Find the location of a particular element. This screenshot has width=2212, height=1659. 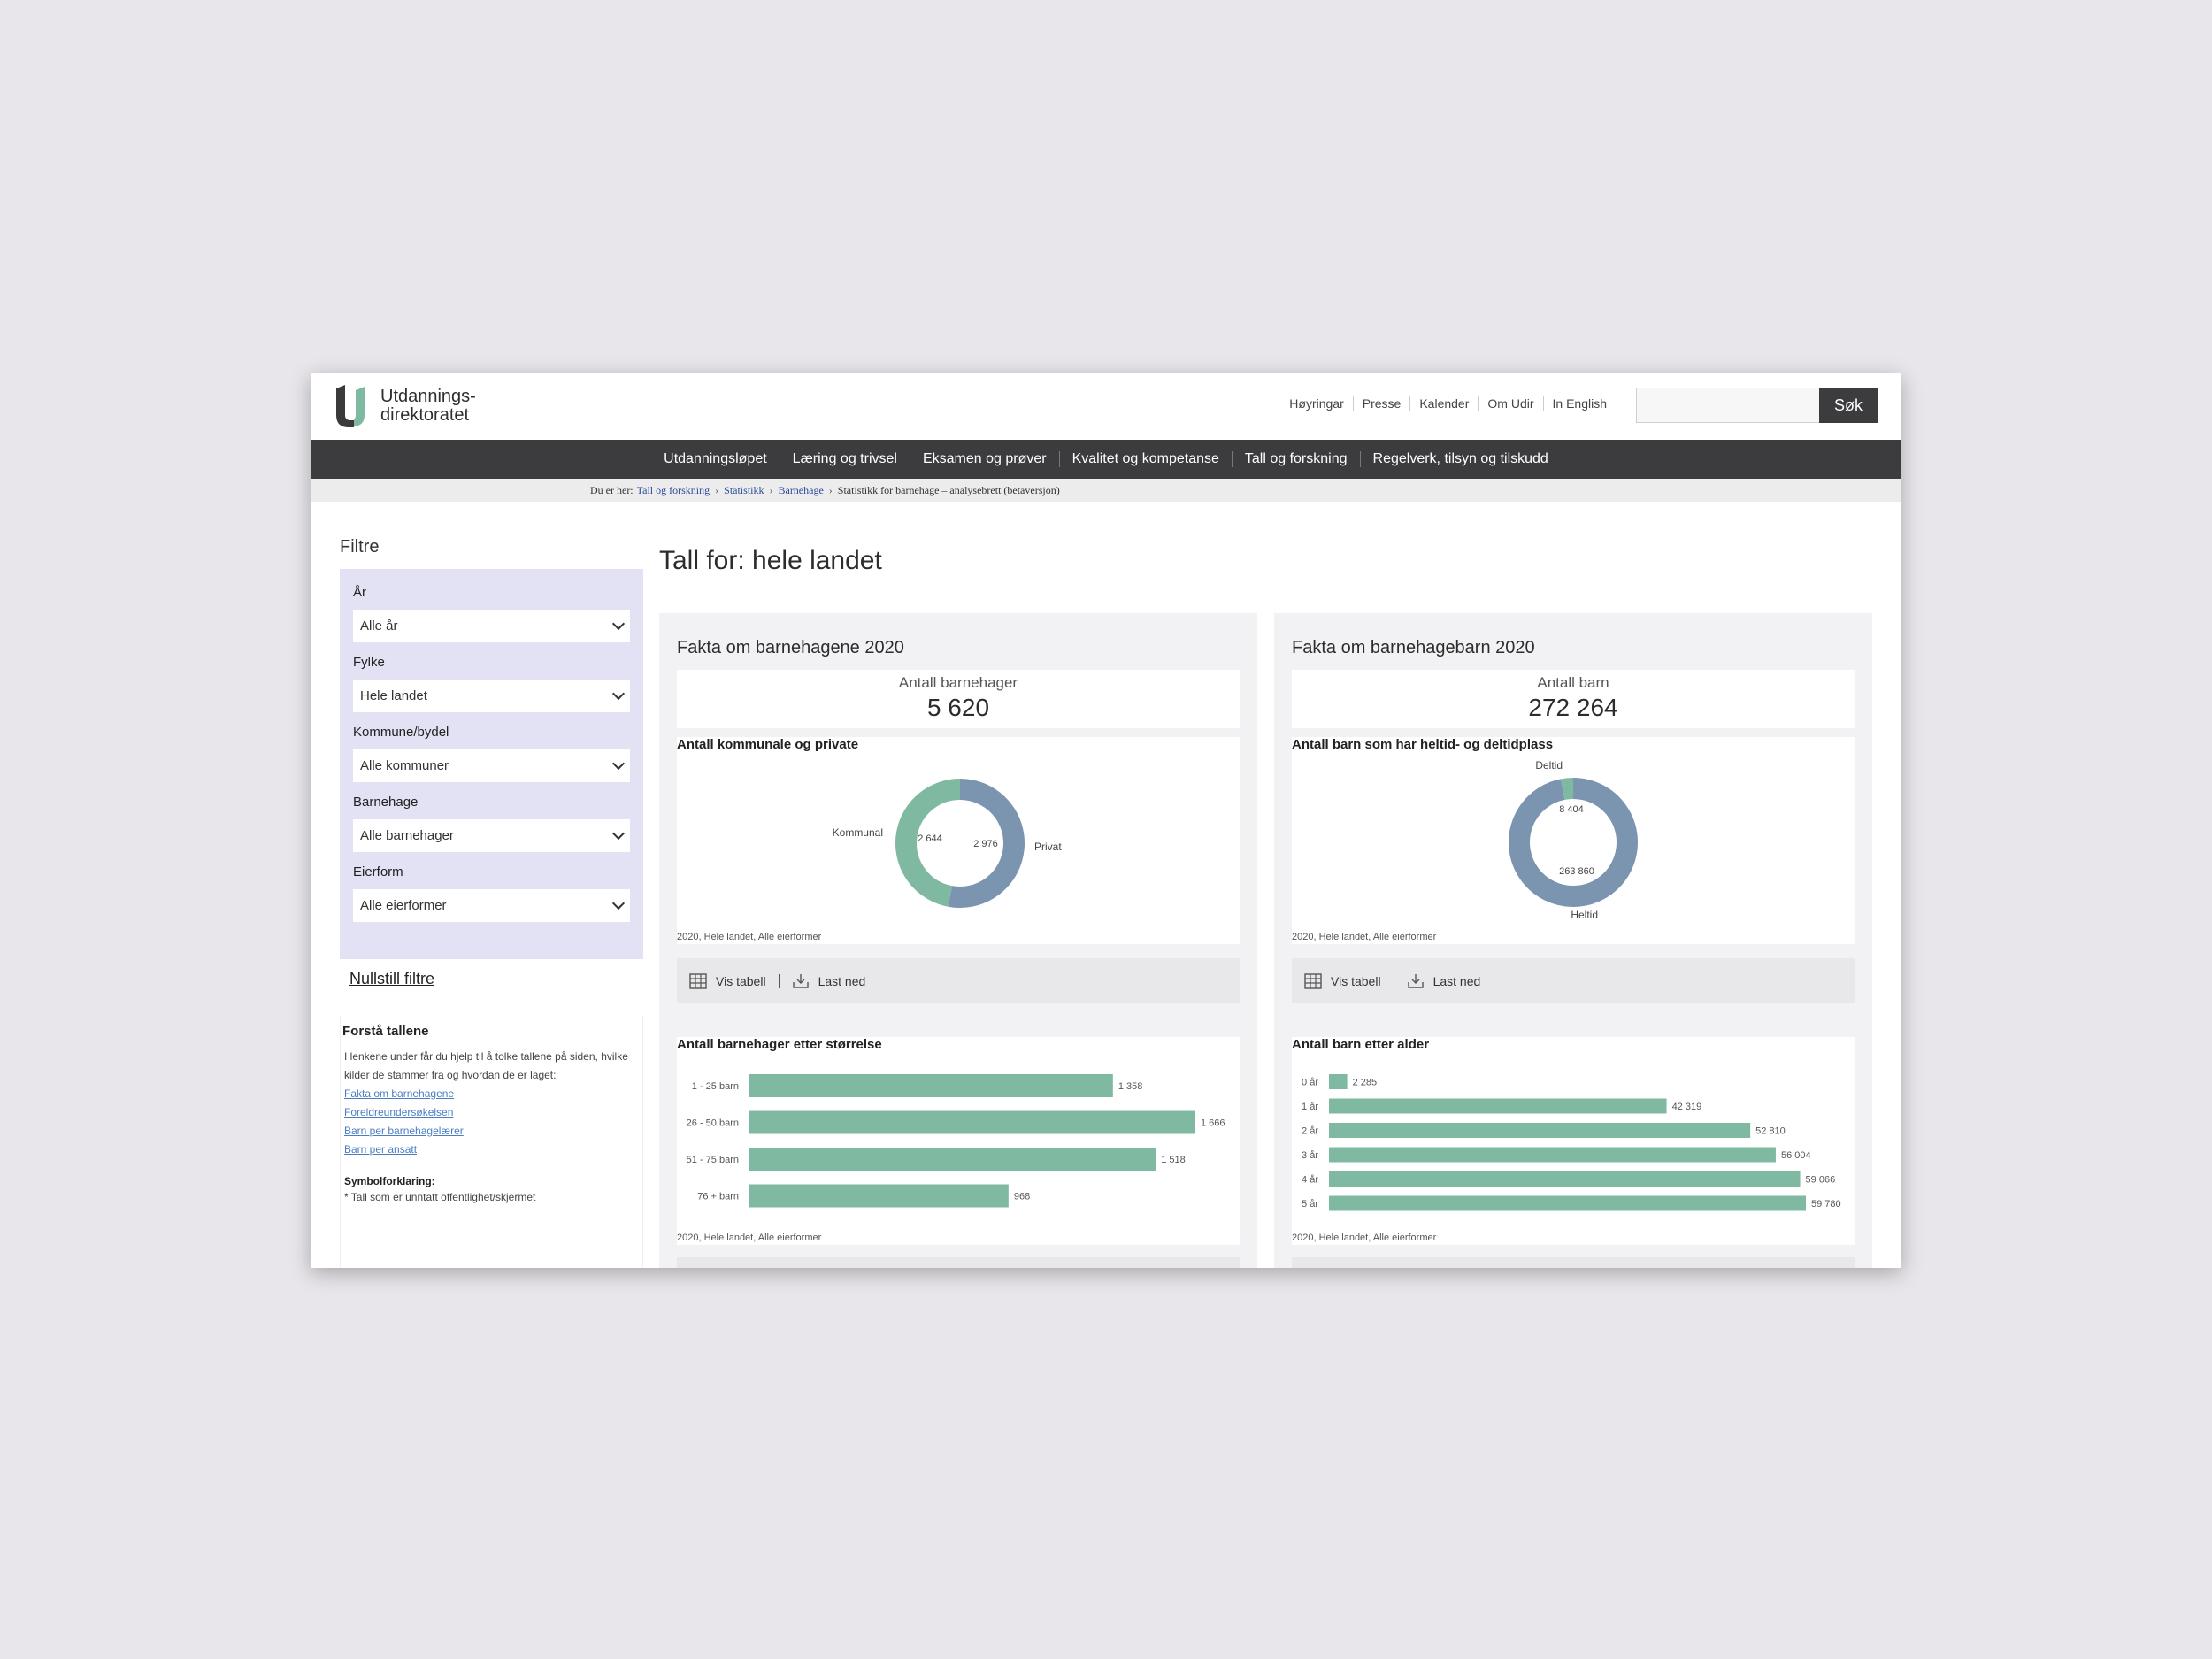

toplink-in-english: In English is located at coordinates (1579, 404).